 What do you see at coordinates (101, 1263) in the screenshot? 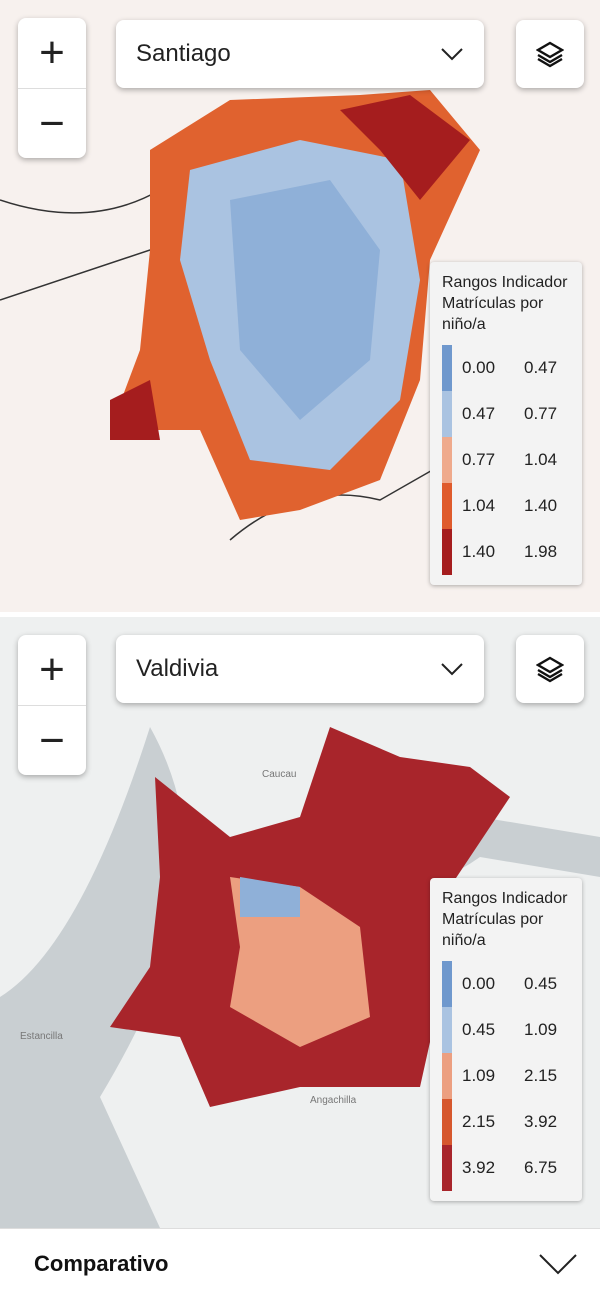
I see `footer-title: Comparativo` at bounding box center [101, 1263].